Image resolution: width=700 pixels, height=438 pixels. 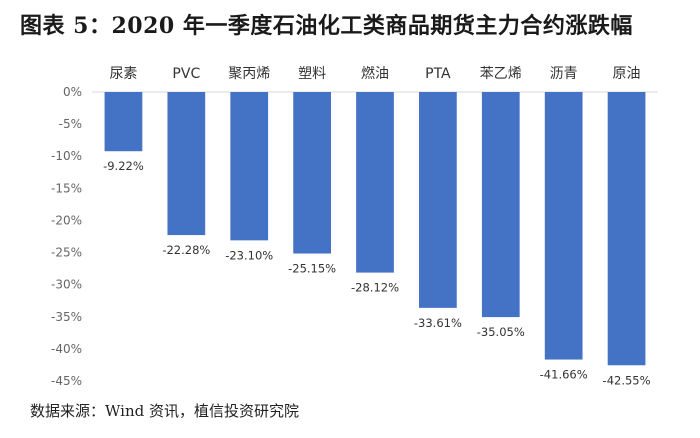 What do you see at coordinates (627, 74) in the screenshot?
I see `category-label: 原油` at bounding box center [627, 74].